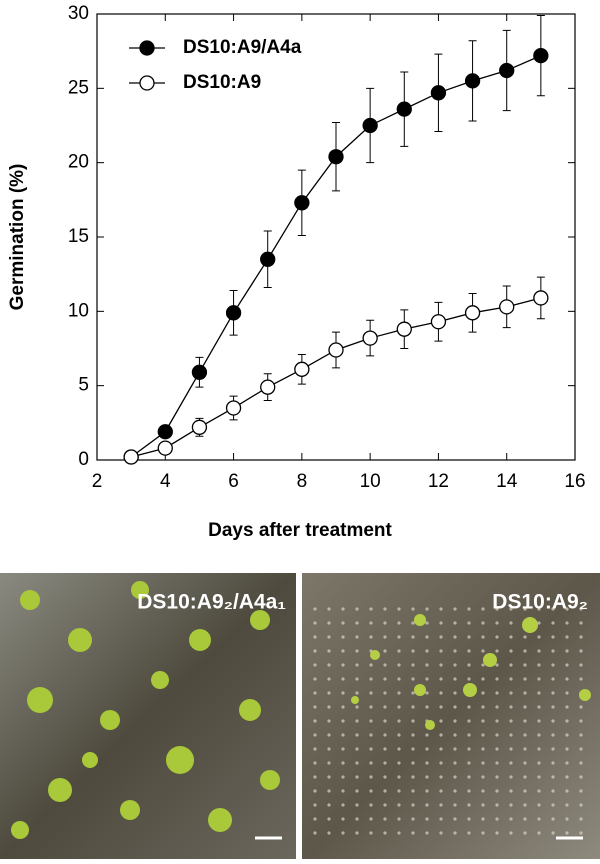 This screenshot has width=600, height=864. What do you see at coordinates (97, 481) in the screenshot?
I see `x-tick-label: 2` at bounding box center [97, 481].